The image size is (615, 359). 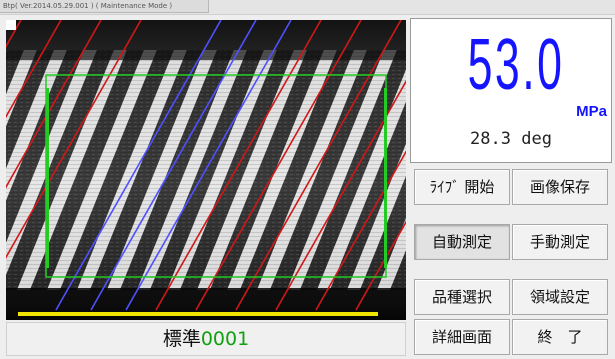 What do you see at coordinates (11, 25) in the screenshot?
I see `view-corner-marker` at bounding box center [11, 25].